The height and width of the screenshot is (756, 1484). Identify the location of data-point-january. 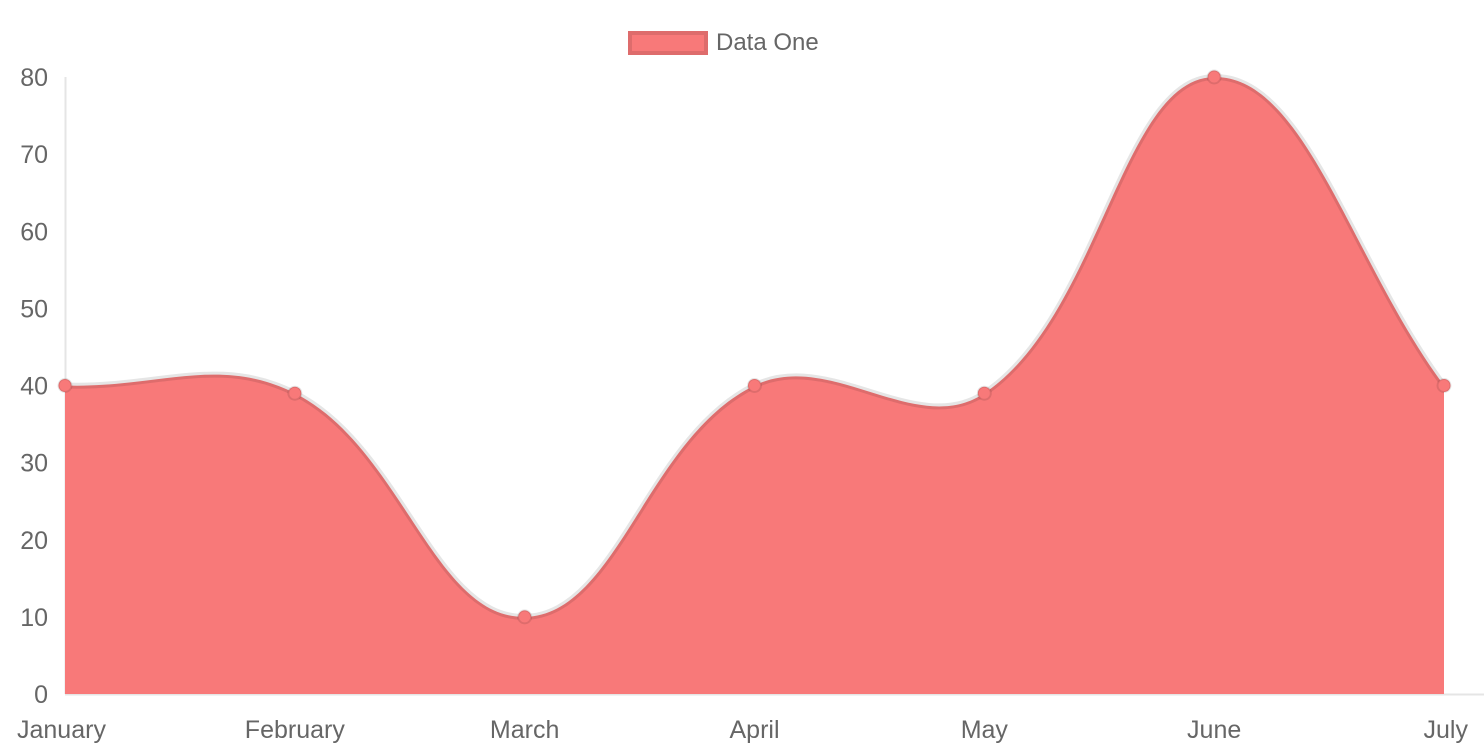
(65, 385).